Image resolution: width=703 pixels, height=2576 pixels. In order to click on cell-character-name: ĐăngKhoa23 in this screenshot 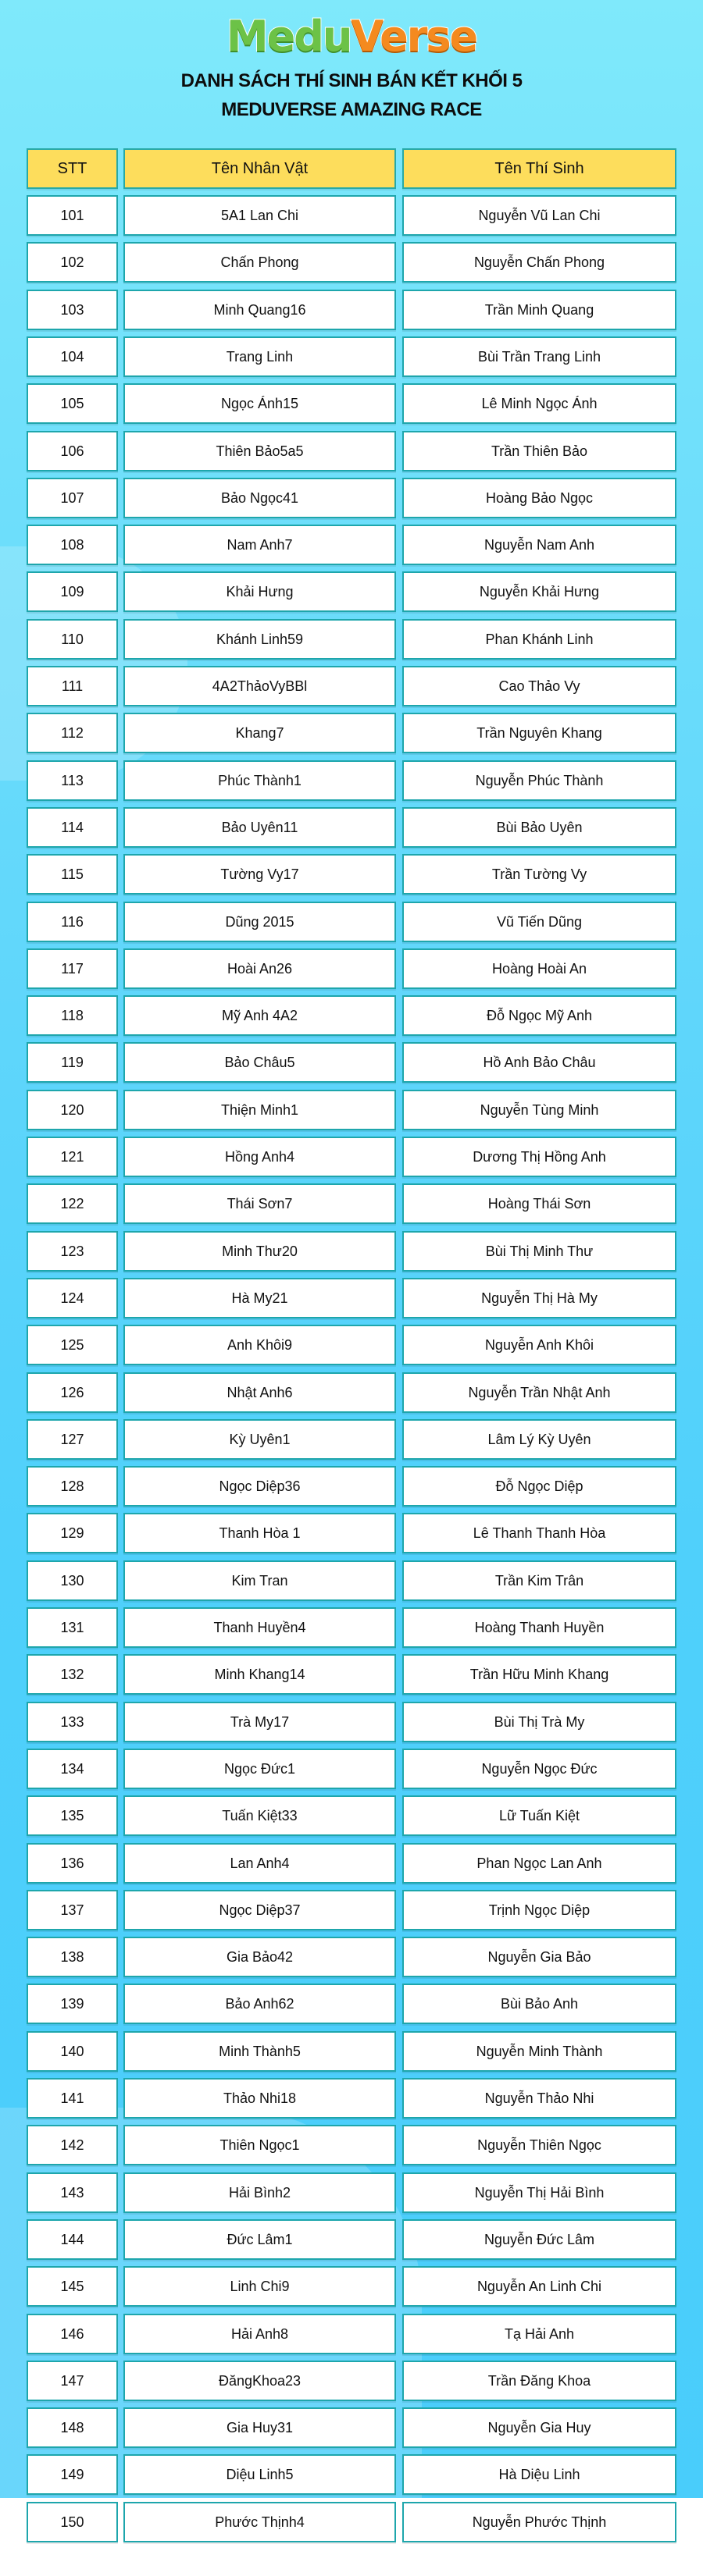, I will do `click(259, 2381)`.